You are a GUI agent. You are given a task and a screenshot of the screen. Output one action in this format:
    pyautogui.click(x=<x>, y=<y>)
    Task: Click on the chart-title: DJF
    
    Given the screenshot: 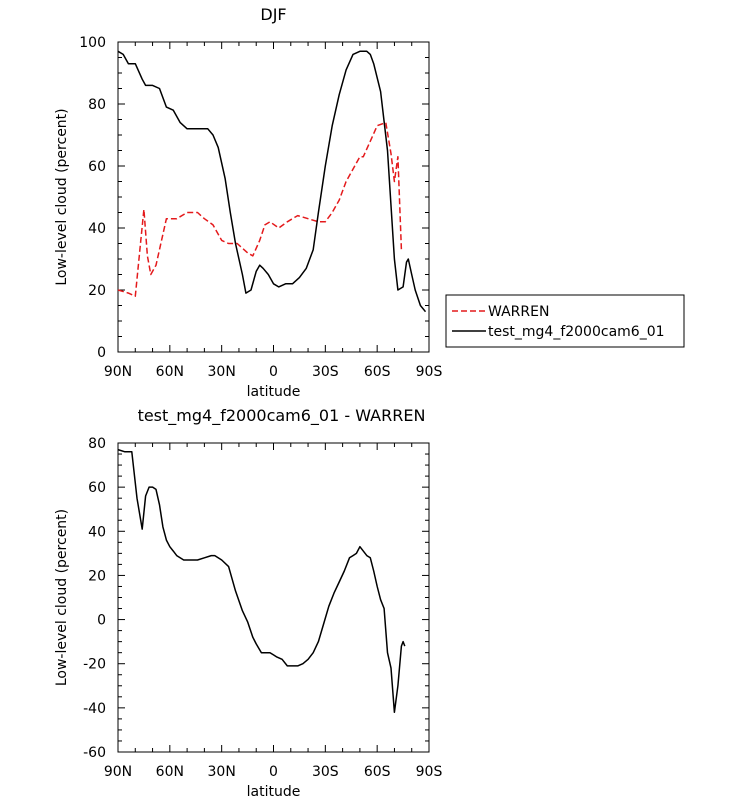 What is the action you would take?
    pyautogui.click(x=273, y=14)
    